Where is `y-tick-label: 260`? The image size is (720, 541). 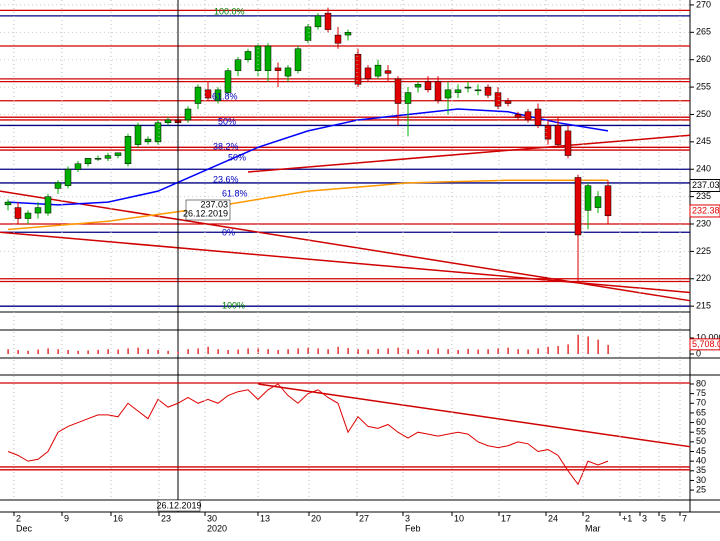
y-tick-label: 260 is located at coordinates (703, 59).